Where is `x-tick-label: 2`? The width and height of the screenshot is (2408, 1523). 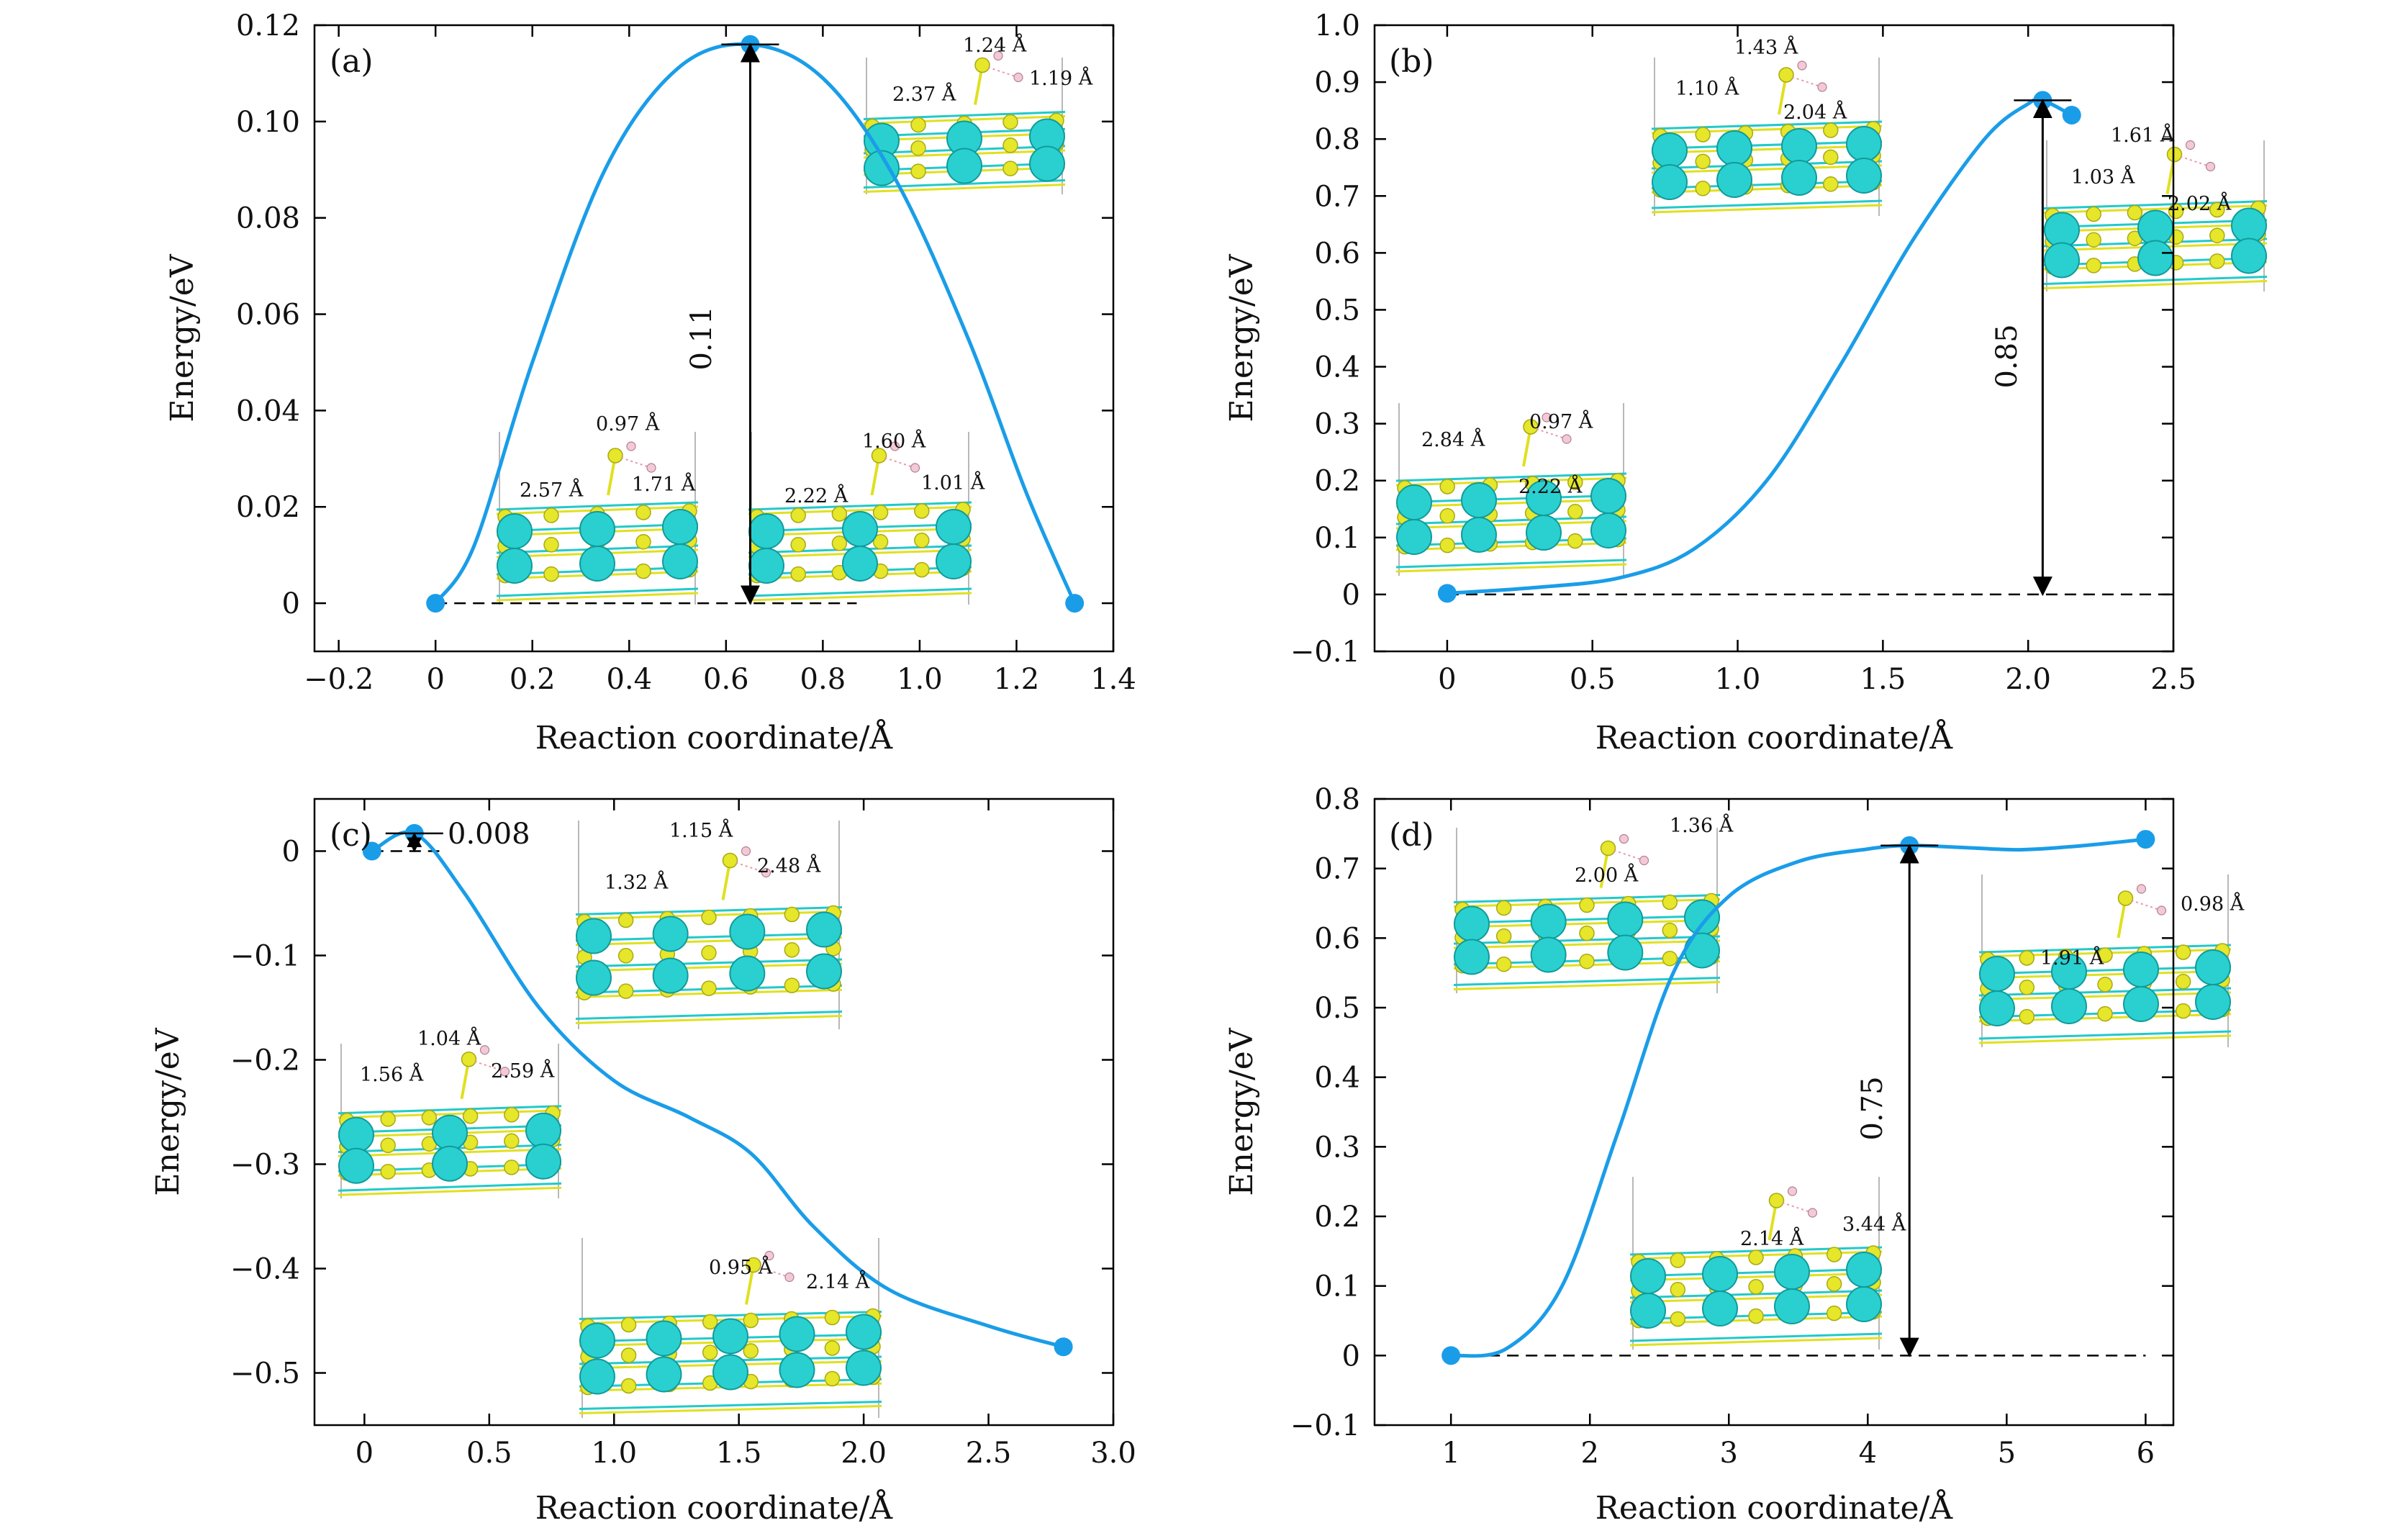 x-tick-label: 2 is located at coordinates (1589, 1454).